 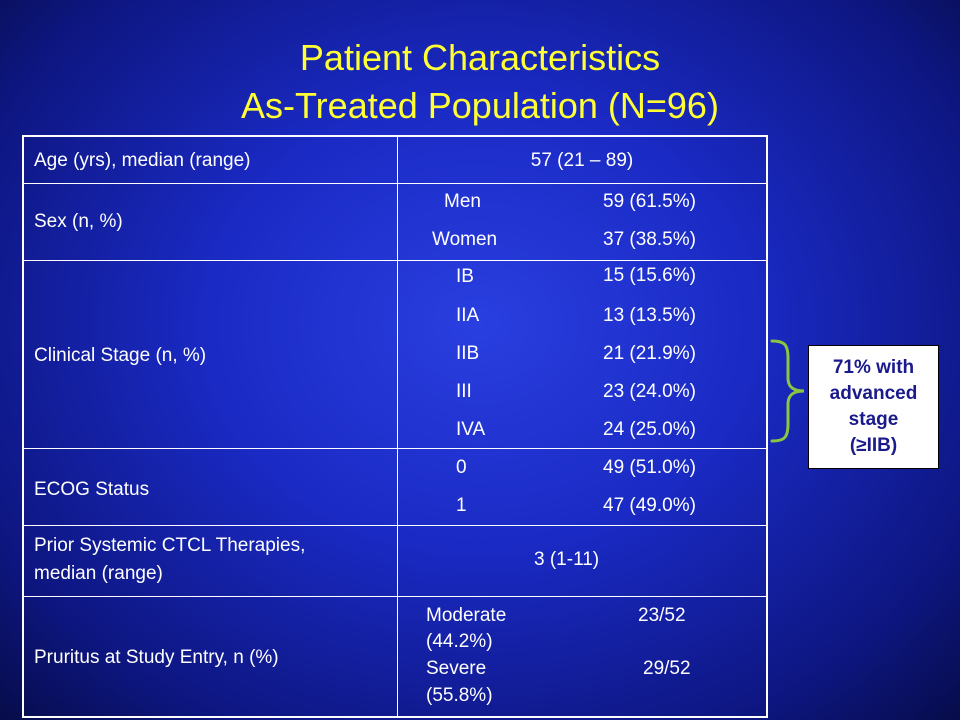 I want to click on table-row-ecog: ECOG Status 0 49 (51.0%) 1 47 (49.0%), so click(x=395, y=487).